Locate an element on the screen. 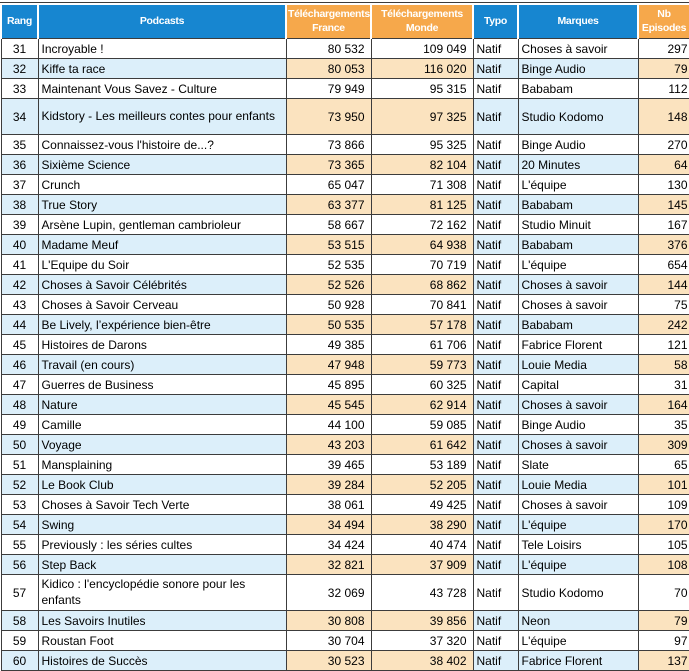 The height and width of the screenshot is (671, 689). cell-nb-episodes: 654 is located at coordinates (663, 264).